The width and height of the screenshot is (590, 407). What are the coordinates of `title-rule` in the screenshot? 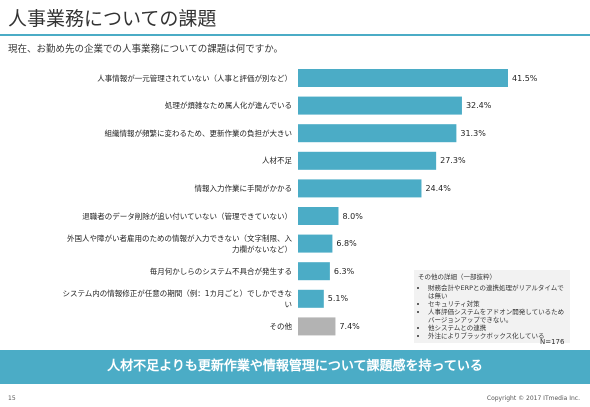 It's located at (295, 35).